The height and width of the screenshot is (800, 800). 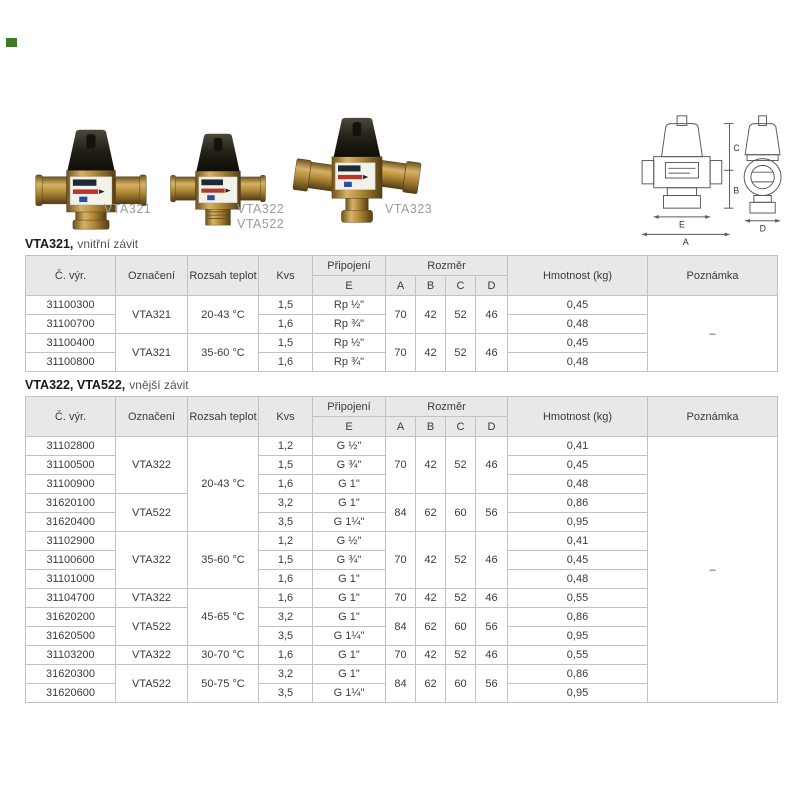 I want to click on col-header: Hmotnost (kg), so click(x=578, y=275).